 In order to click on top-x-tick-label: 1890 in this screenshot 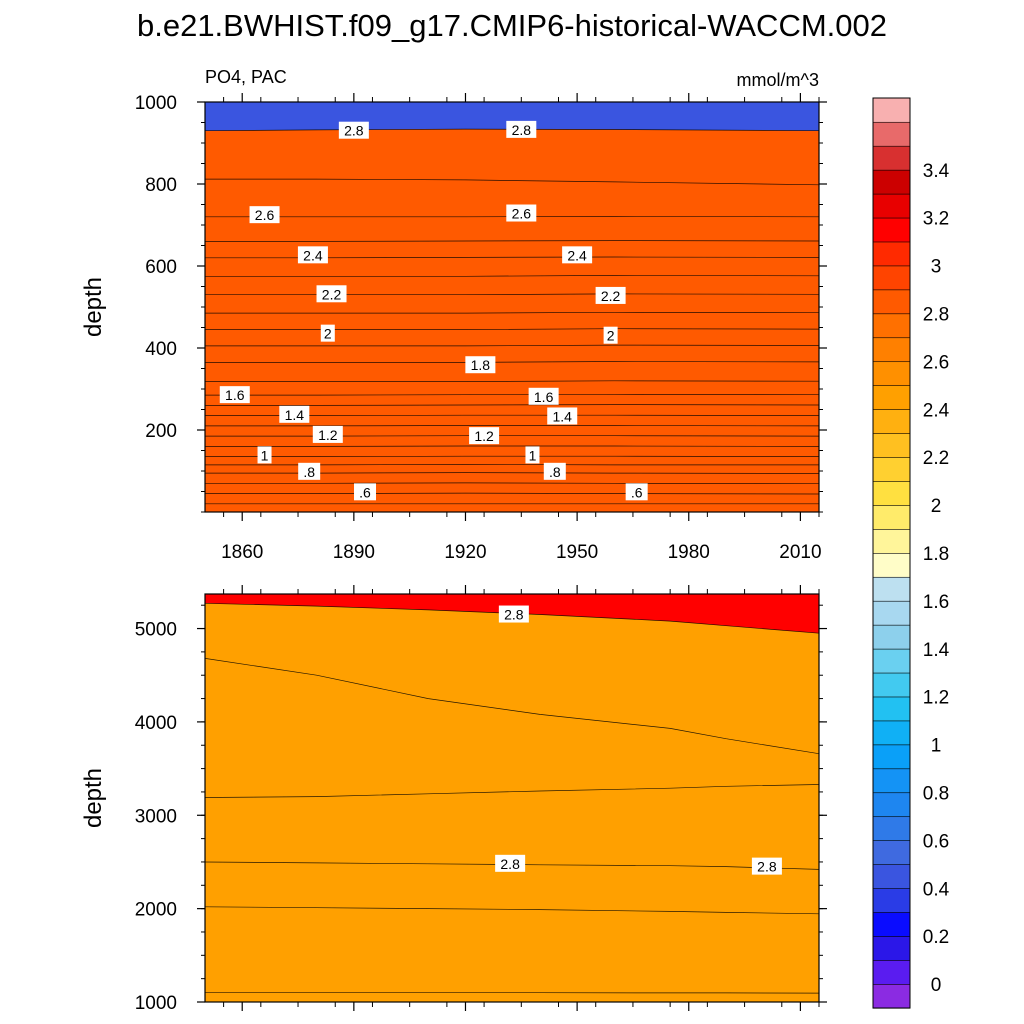, I will do `click(354, 552)`.